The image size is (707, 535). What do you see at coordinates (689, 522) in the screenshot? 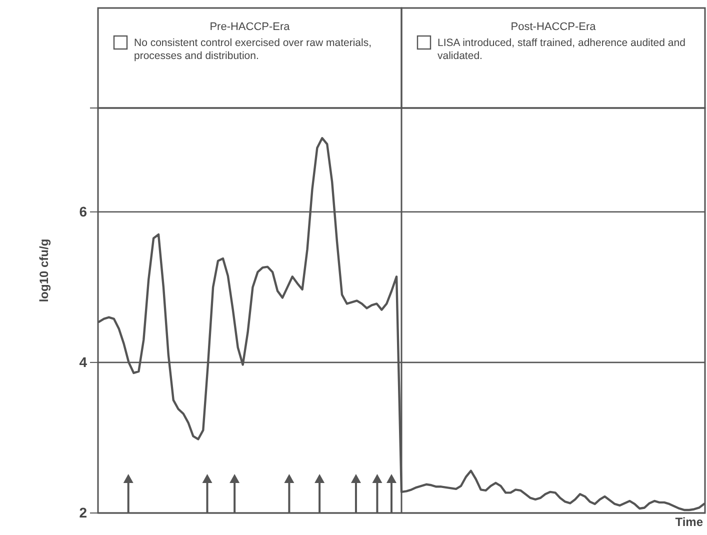
I see `x-axis-title: Time` at bounding box center [689, 522].